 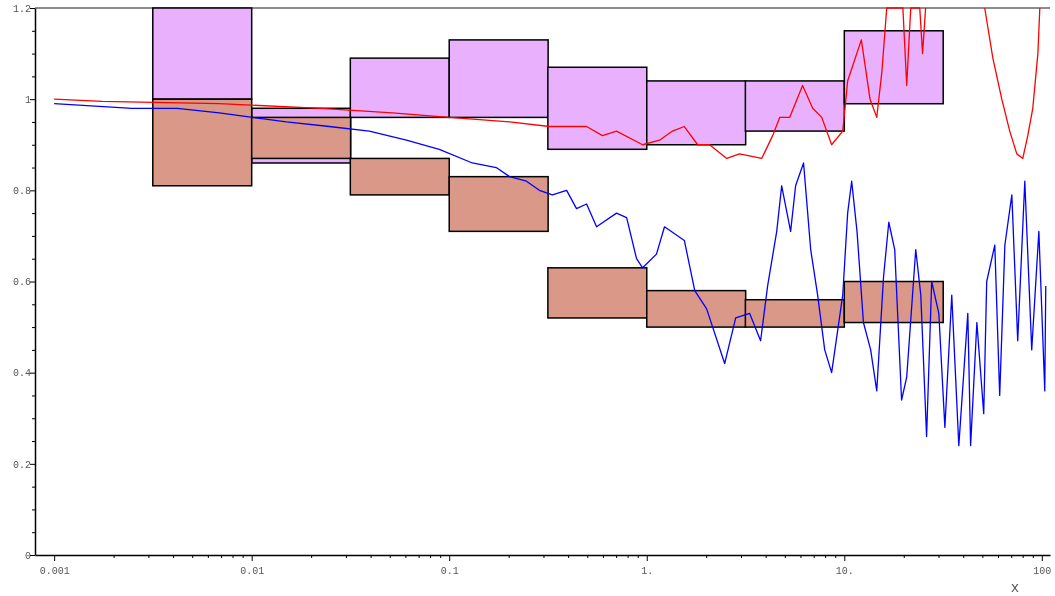 I want to click on y-tick-label: 0, so click(x=27, y=556).